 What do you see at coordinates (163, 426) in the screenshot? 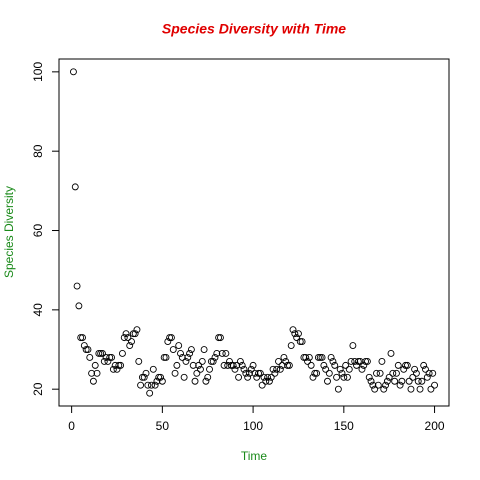
I see `x-tick-label: 50` at bounding box center [163, 426].